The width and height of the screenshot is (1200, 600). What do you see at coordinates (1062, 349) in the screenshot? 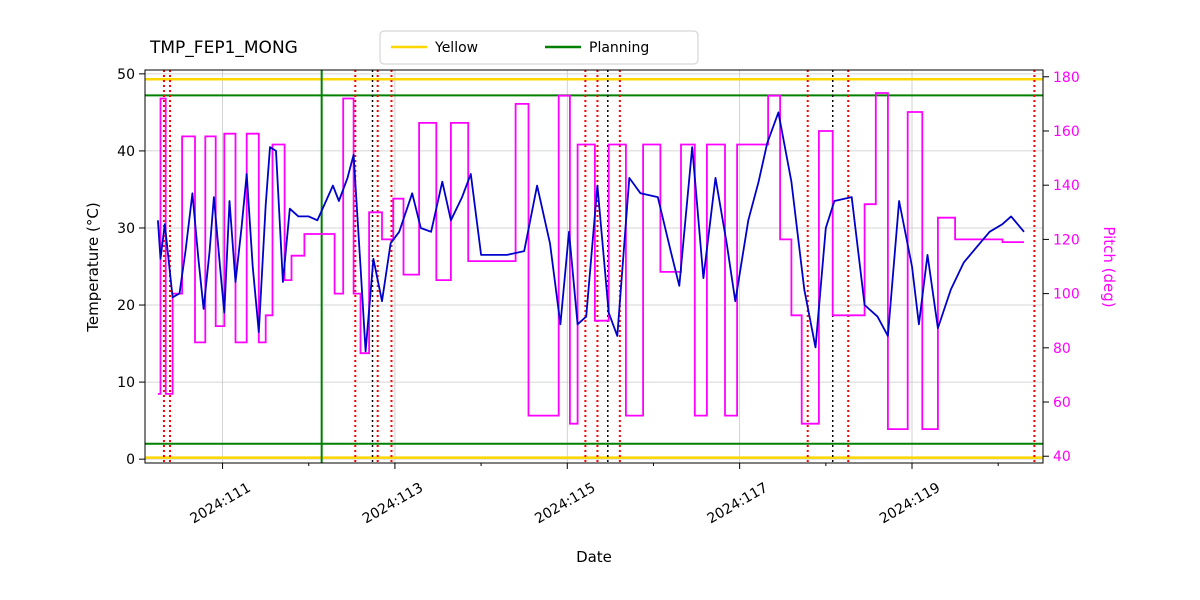
I see `ytick-right-label: 80` at bounding box center [1062, 349].